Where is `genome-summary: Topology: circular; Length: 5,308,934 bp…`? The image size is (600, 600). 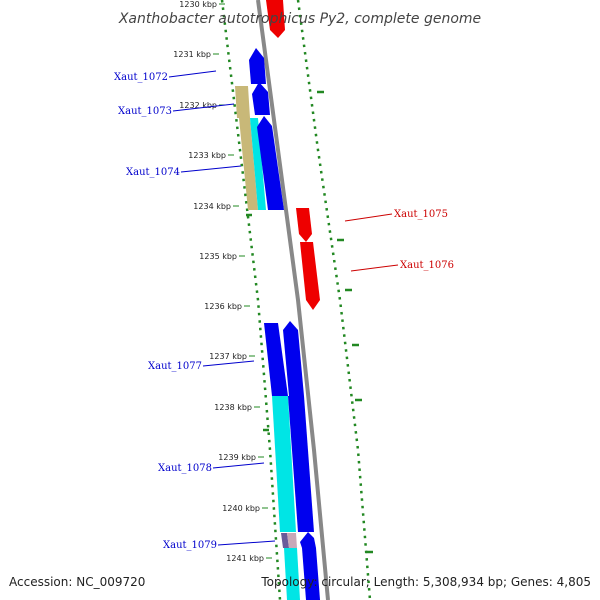
genome-summary: Topology: circular; Length: 5,308,934 bp… is located at coordinates (425, 582).